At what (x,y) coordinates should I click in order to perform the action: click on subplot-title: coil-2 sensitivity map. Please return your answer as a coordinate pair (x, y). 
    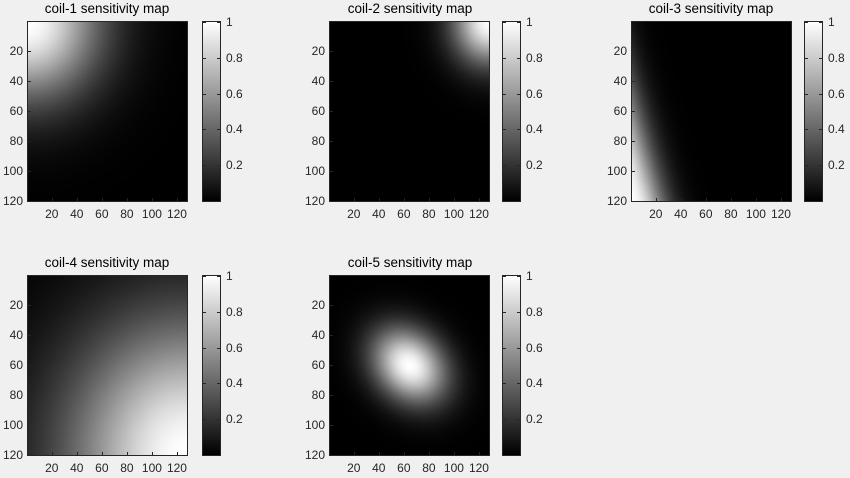
    Looking at the image, I should click on (410, 8).